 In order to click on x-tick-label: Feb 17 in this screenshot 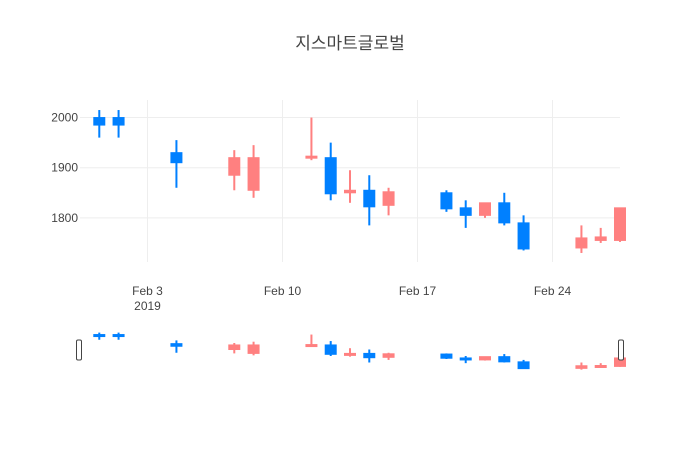, I will do `click(418, 291)`.